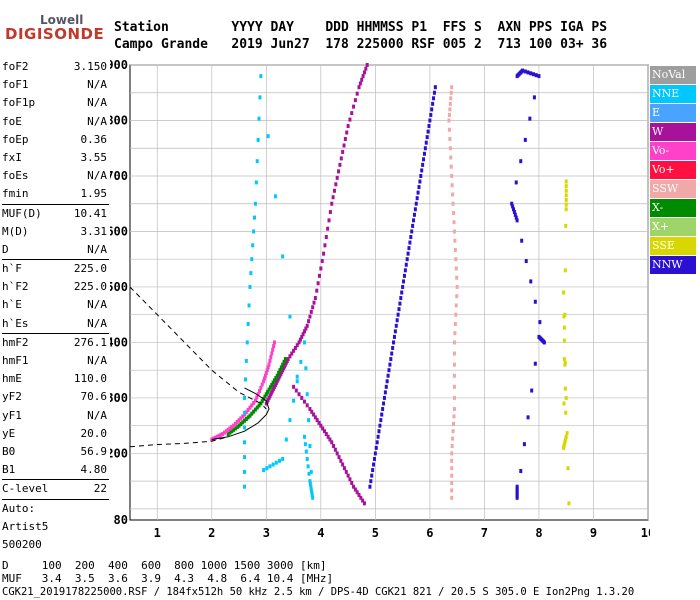 This screenshot has height=600, width=700. Describe the element at coordinates (94, 139) in the screenshot. I see `param-value: 0.36` at that location.